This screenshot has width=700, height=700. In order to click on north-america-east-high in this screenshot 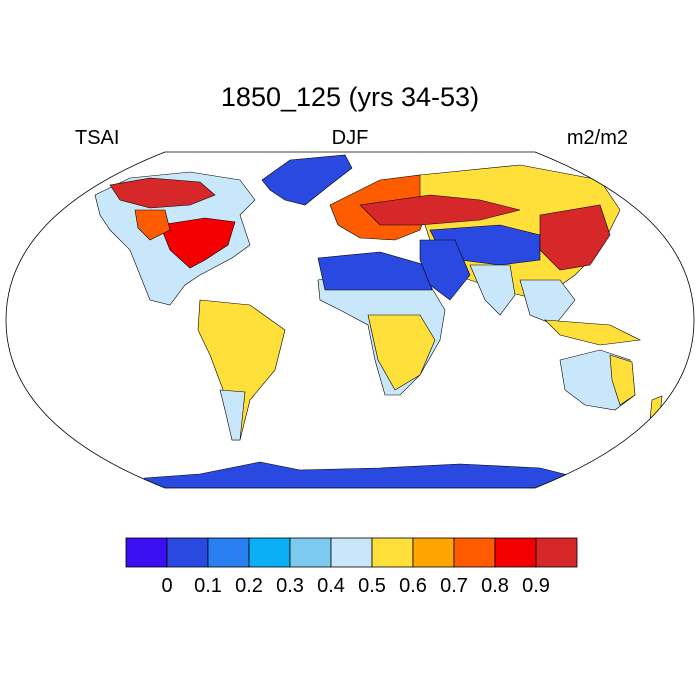, I will do `click(197, 243)`.